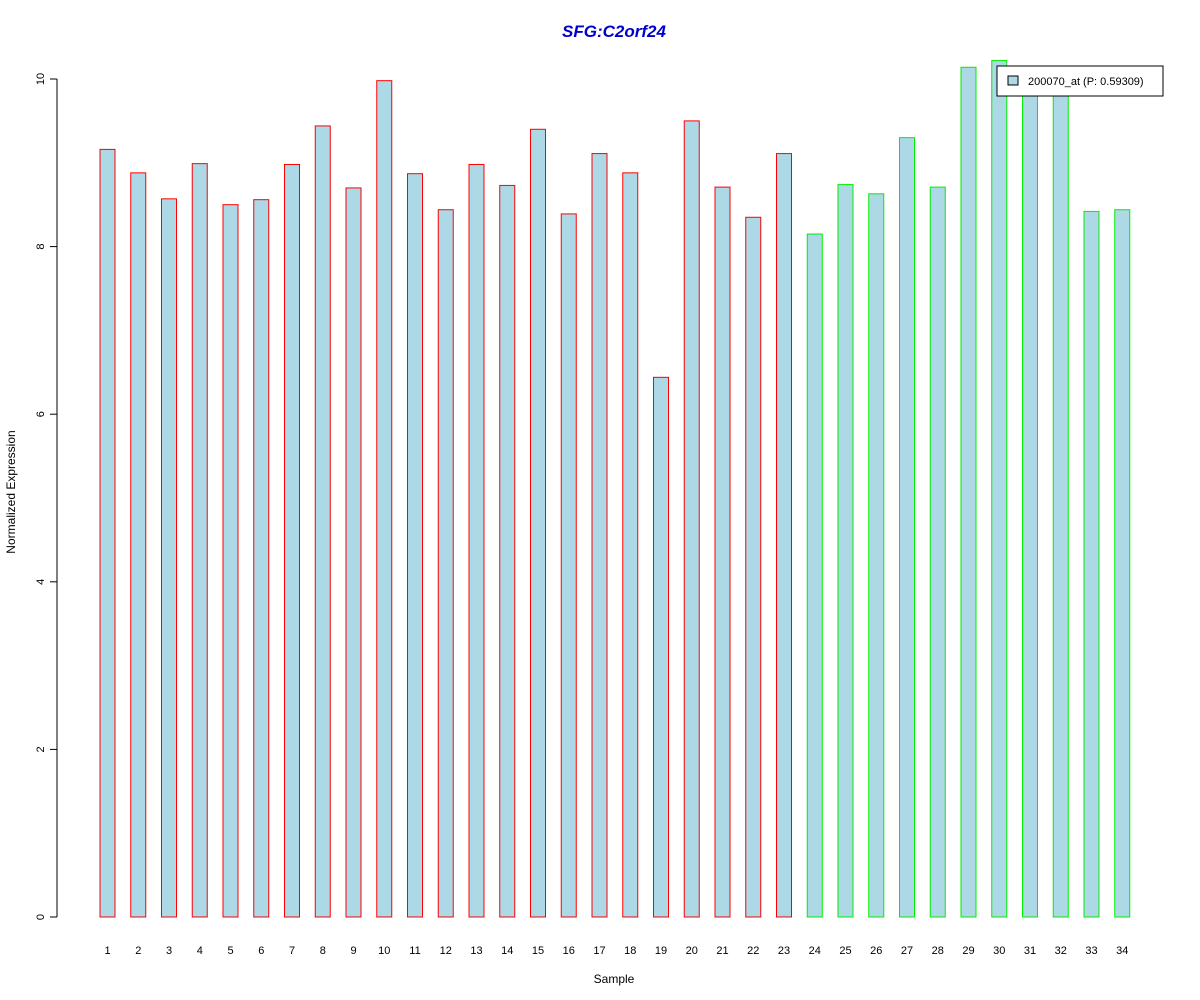 Image resolution: width=1200 pixels, height=1000 pixels. Describe the element at coordinates (1030, 951) in the screenshot. I see `x-tick-label: 31` at that location.